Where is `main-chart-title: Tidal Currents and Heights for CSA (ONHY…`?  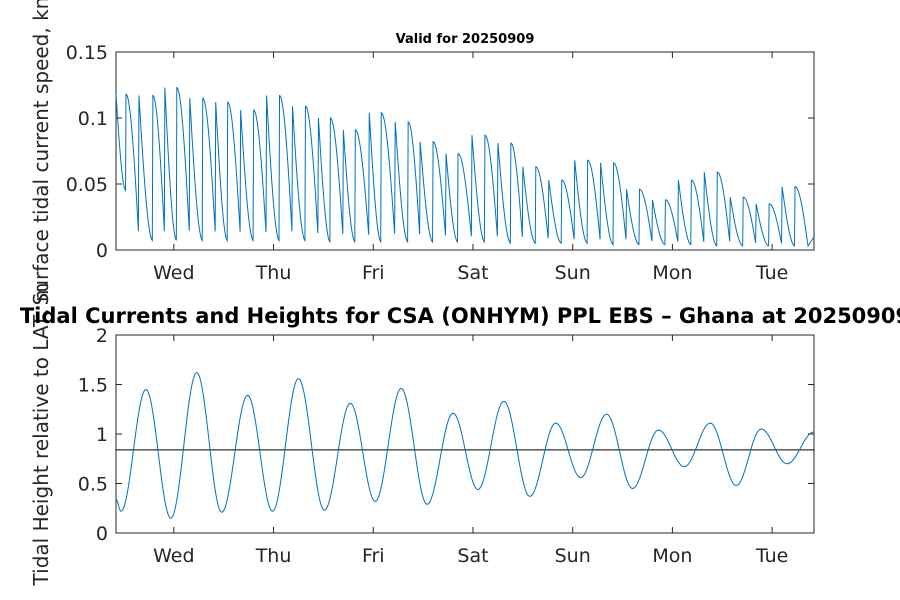 main-chart-title: Tidal Currents and Heights for CSA (ONHY… is located at coordinates (460, 316).